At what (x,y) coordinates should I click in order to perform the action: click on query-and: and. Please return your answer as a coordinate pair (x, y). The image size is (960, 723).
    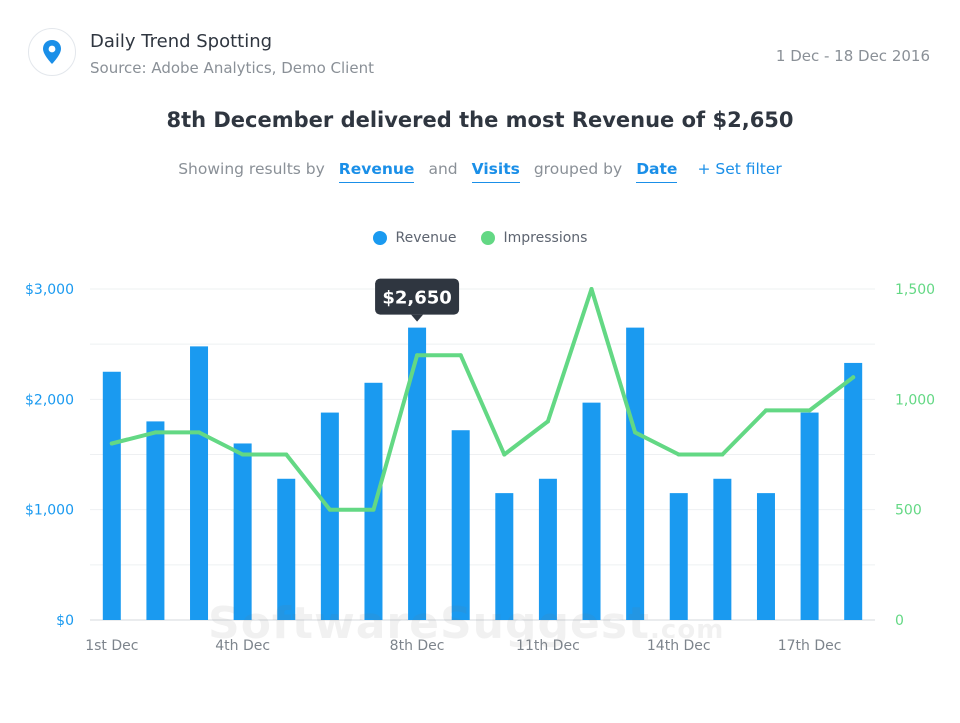
    Looking at the image, I should click on (443, 169).